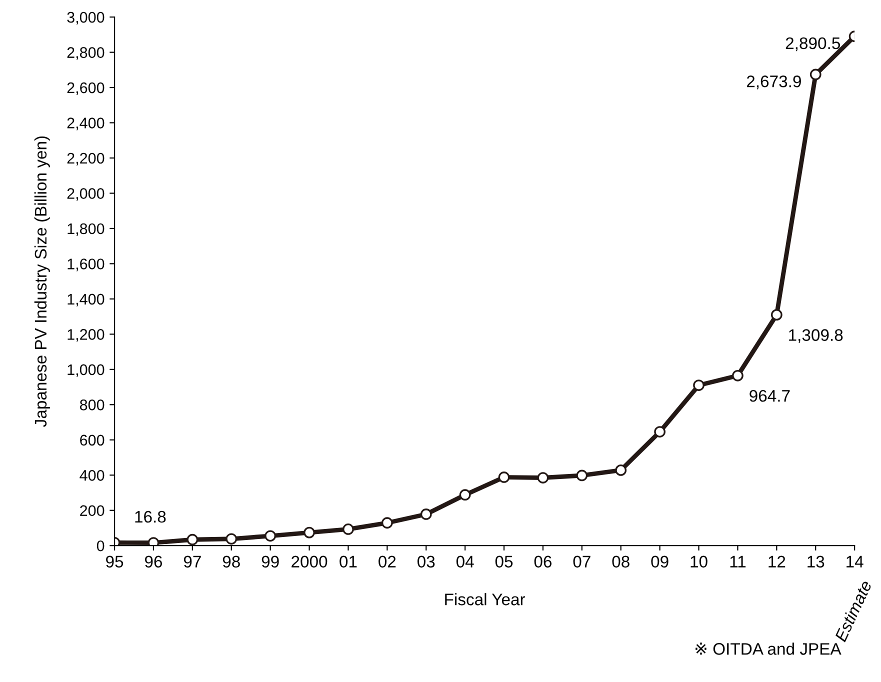  Describe the element at coordinates (92, 405) in the screenshot. I see `y-tick-label: 800` at that location.